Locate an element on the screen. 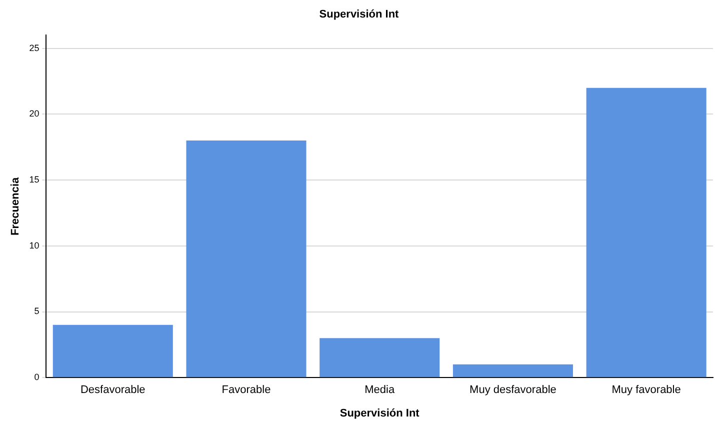  y-tick-label: 20 is located at coordinates (34, 113).